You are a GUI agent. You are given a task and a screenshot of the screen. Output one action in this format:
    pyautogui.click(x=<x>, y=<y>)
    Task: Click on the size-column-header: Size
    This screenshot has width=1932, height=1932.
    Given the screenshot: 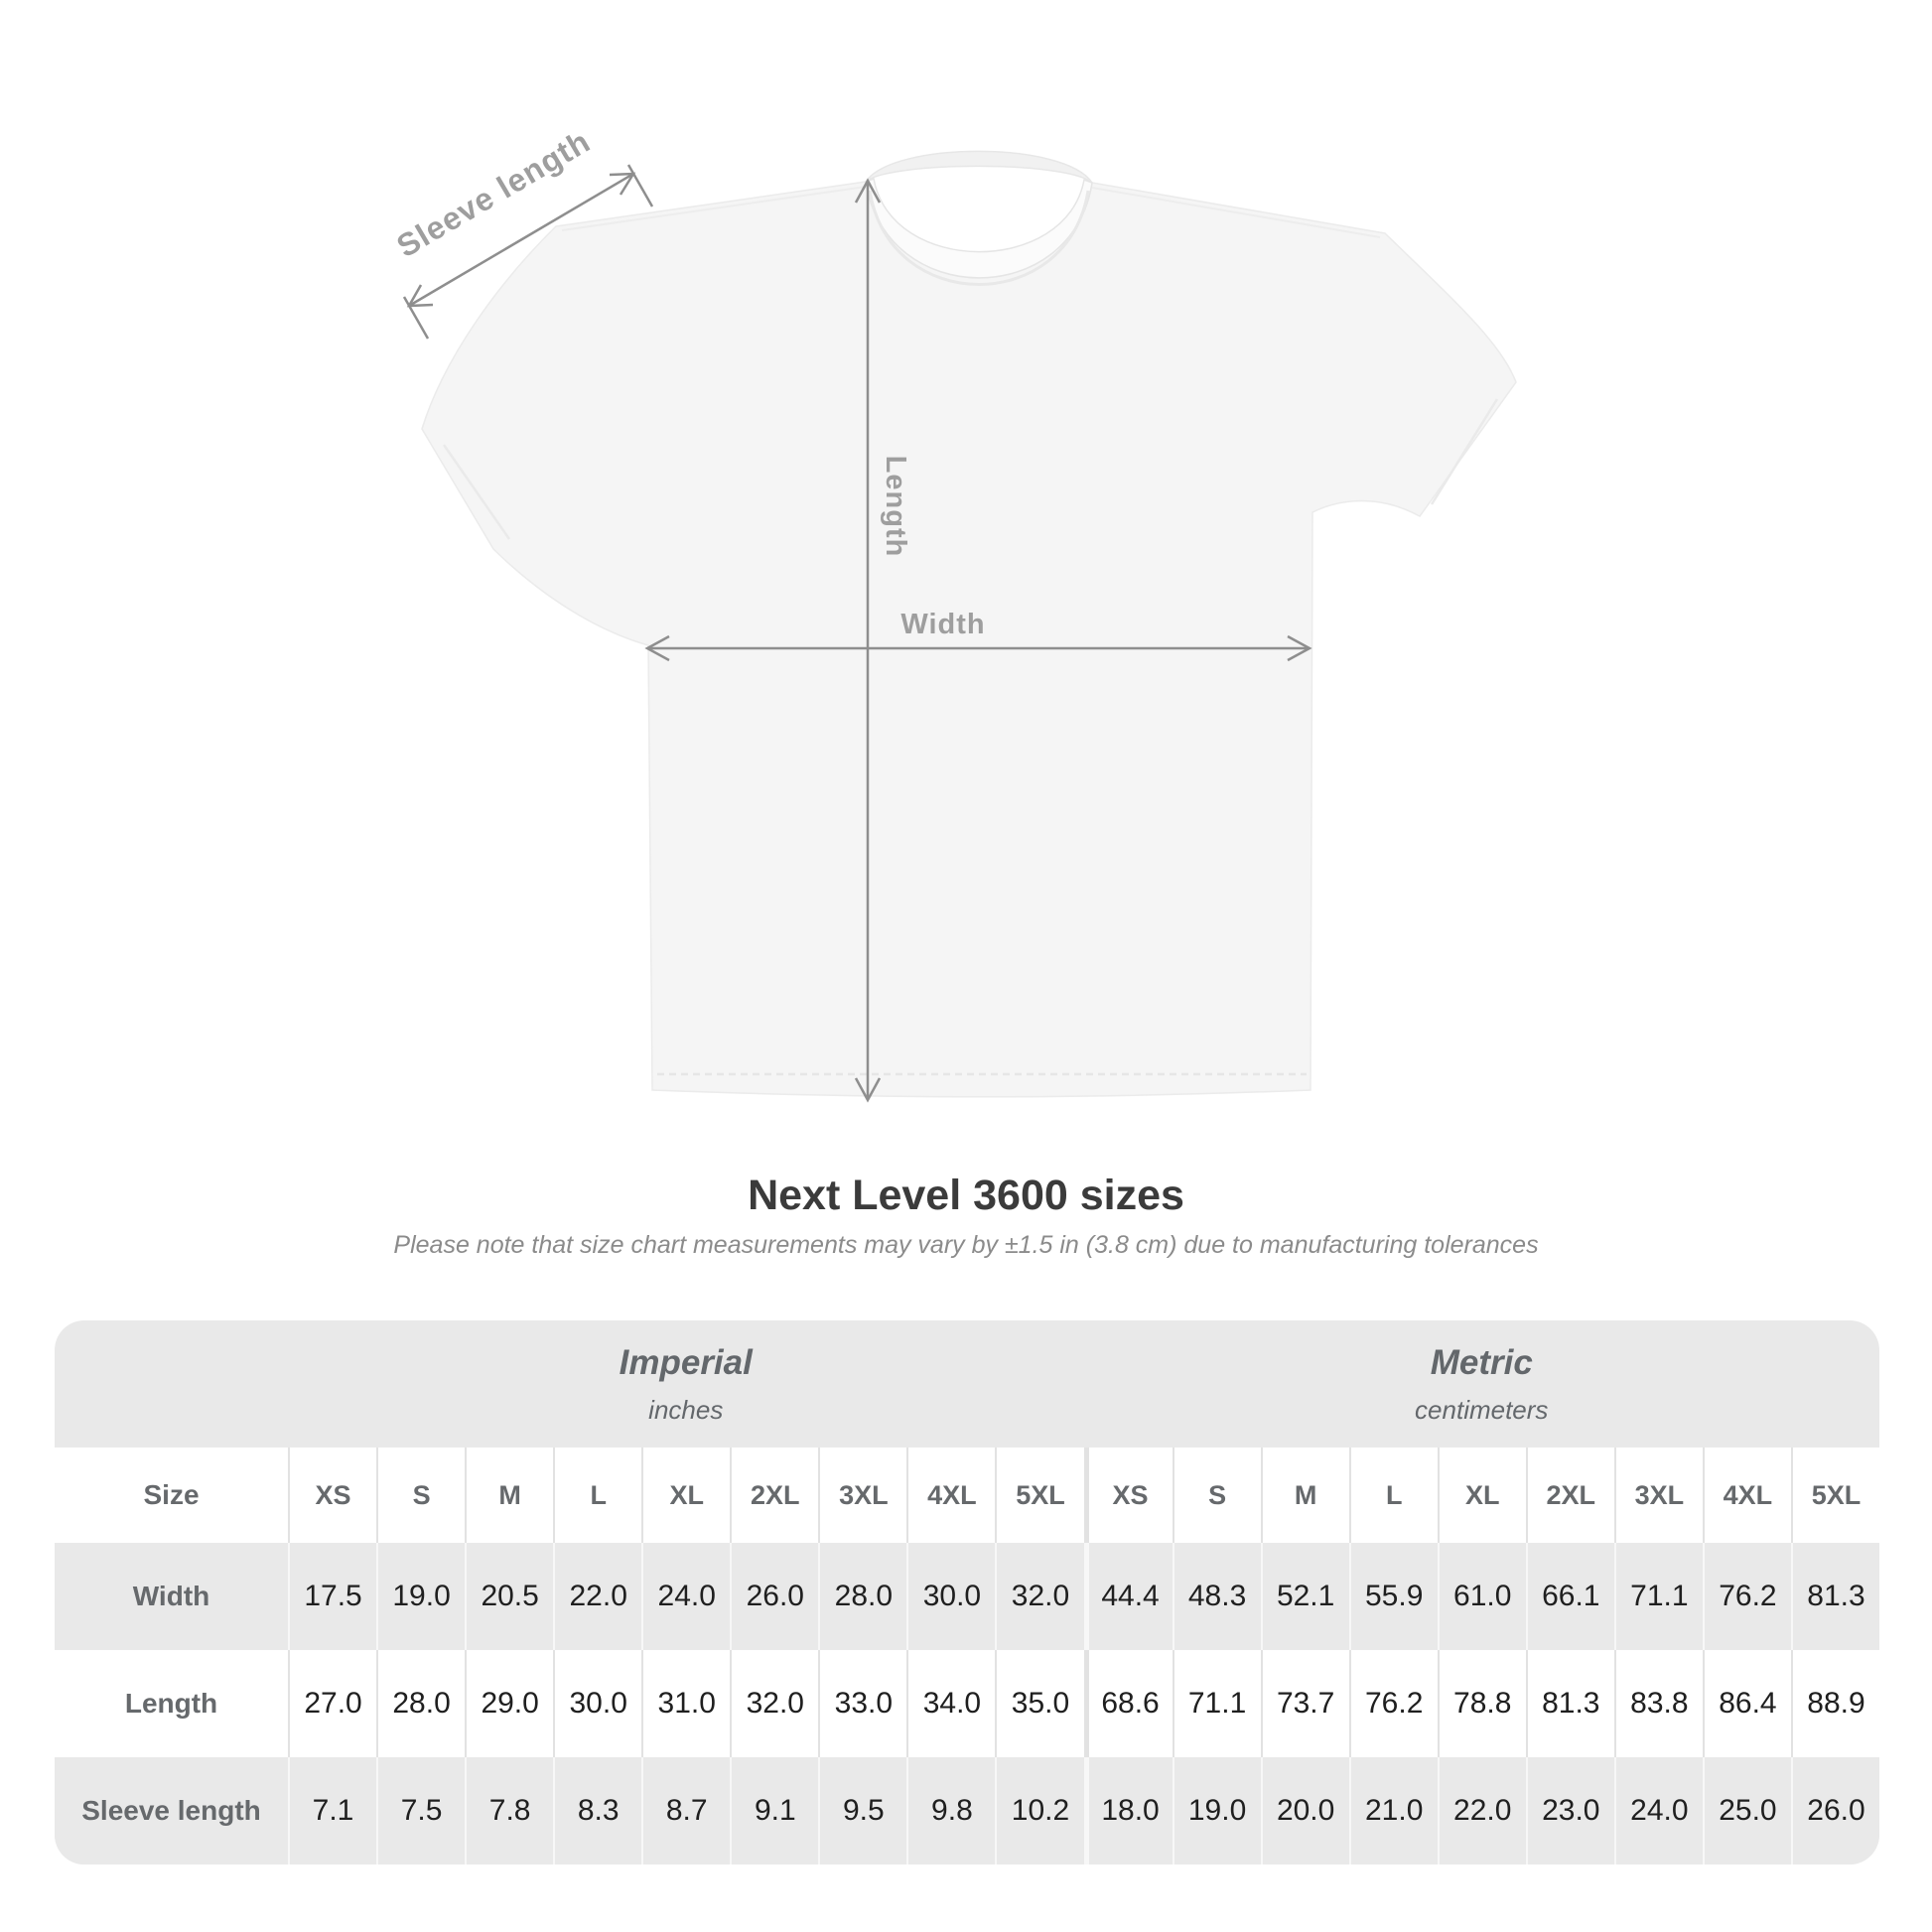 What is the action you would take?
    pyautogui.click(x=171, y=1496)
    